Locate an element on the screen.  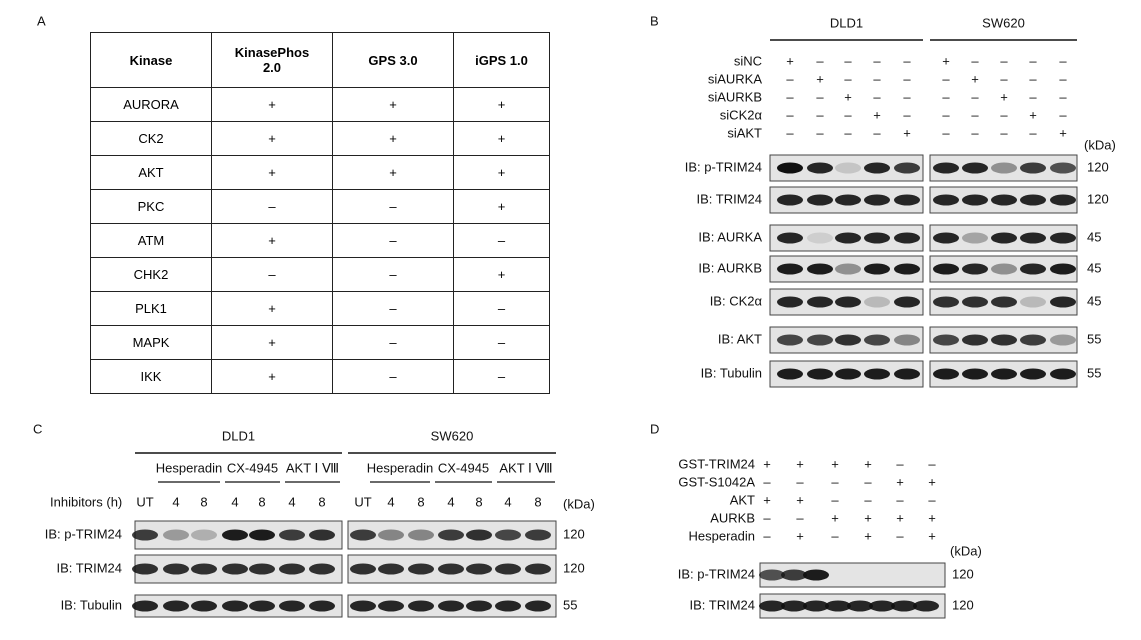
inhibitor: CX-4945 is located at coordinates (252, 467).